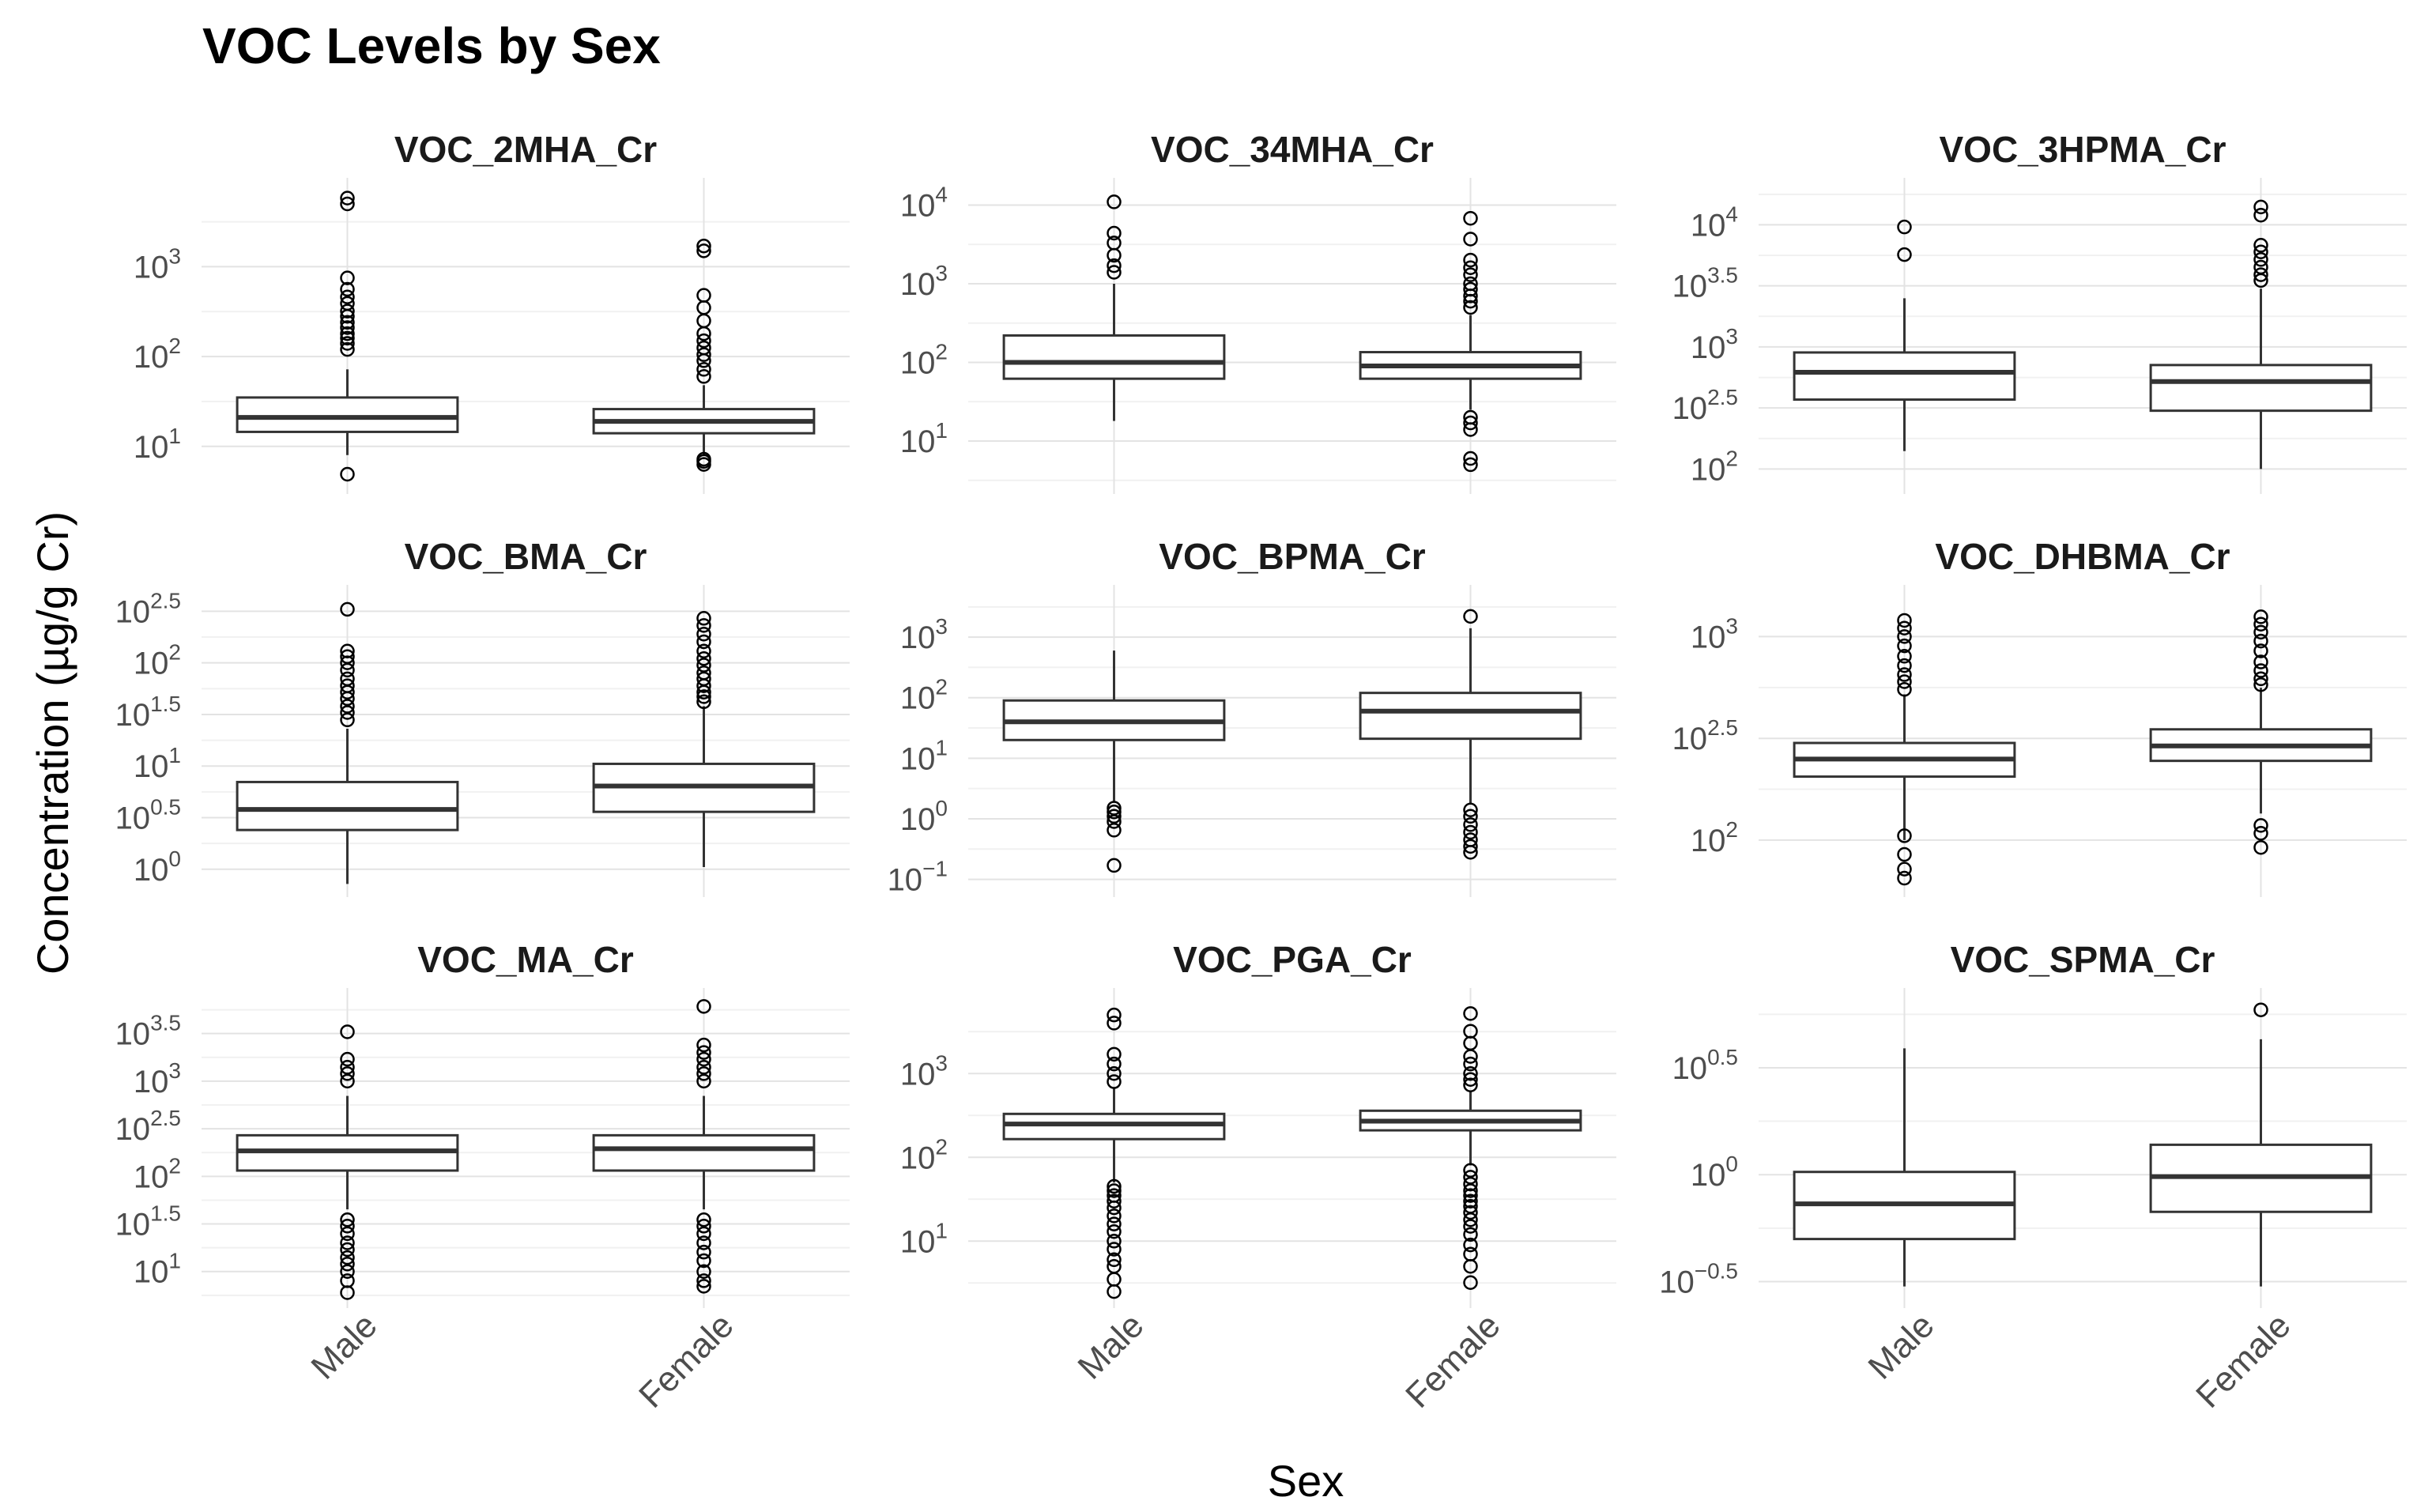 This screenshot has width=2432, height=1512. Describe the element at coordinates (1293, 149) in the screenshot. I see `facet-title: VOC_34MHA_Cr` at that location.